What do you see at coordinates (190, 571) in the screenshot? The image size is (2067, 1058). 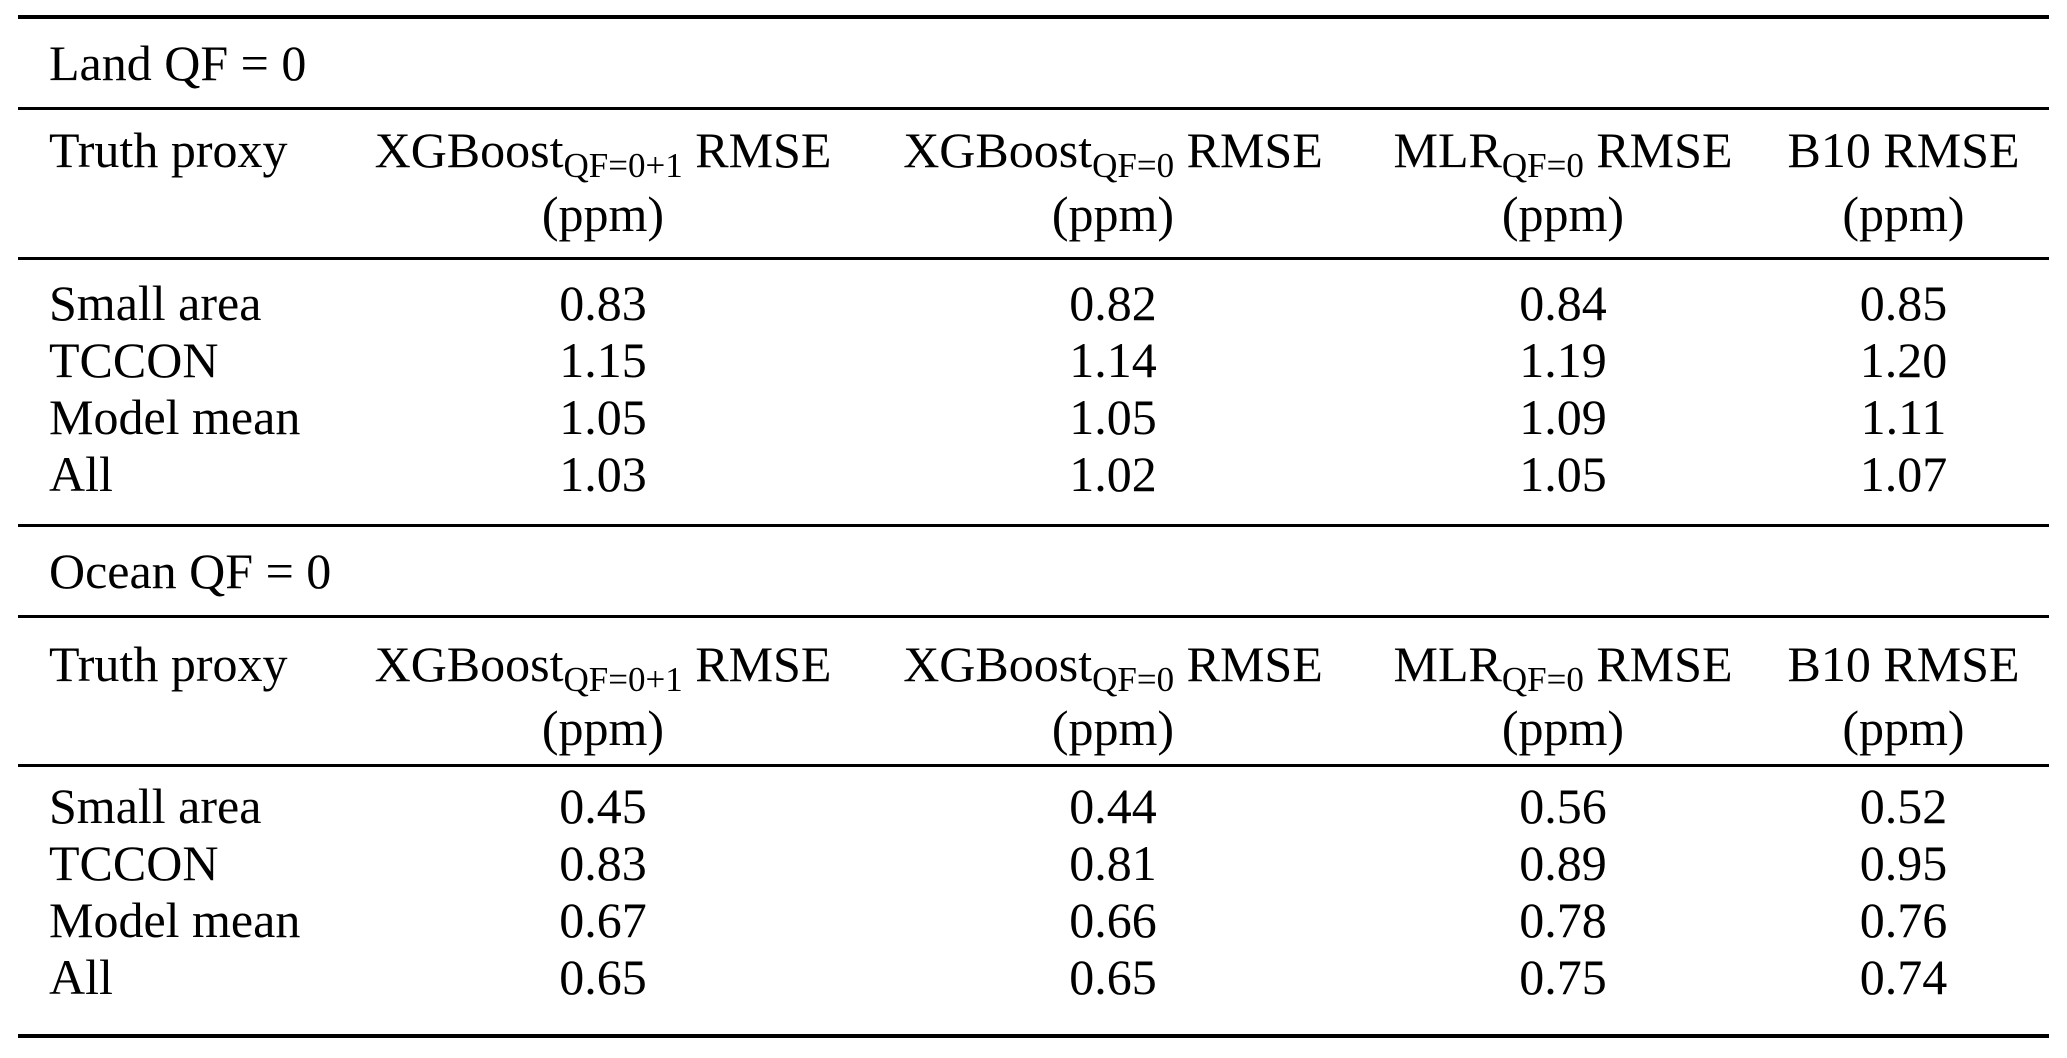 I see `section-title-ocean: Ocean QF = 0` at bounding box center [190, 571].